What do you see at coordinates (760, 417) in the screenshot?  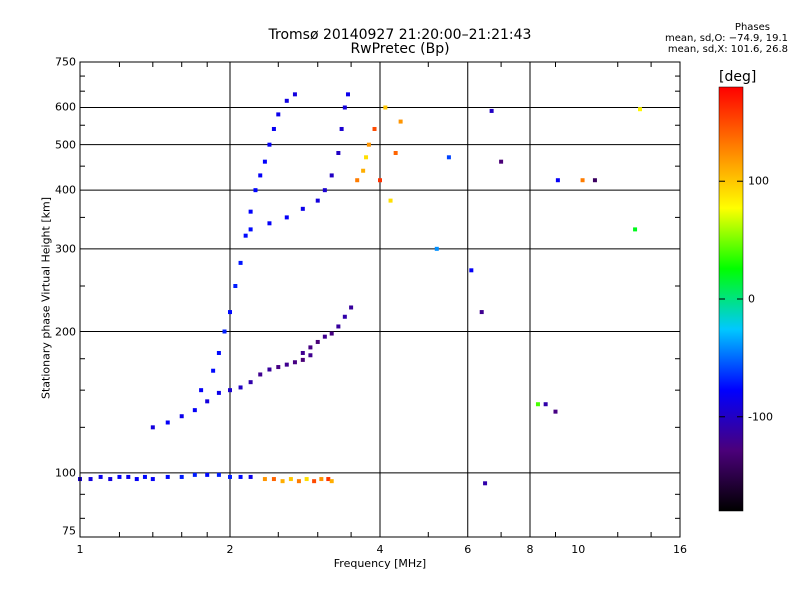 I see `colorbar-tick-label: -100` at bounding box center [760, 417].